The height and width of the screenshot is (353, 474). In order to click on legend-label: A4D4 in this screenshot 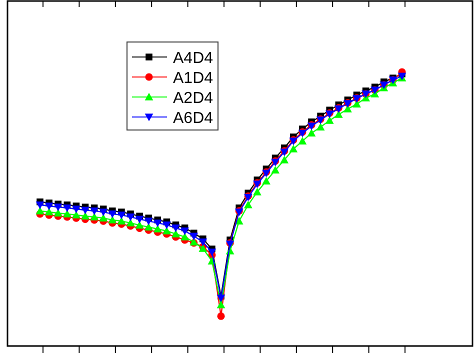, I will do `click(193, 58)`.